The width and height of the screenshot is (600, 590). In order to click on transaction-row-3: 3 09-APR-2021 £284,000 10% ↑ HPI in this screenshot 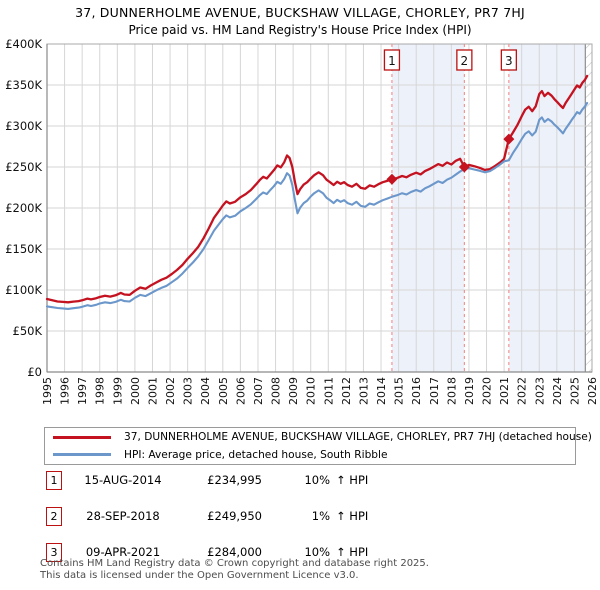, I will do `click(300, 554)`.